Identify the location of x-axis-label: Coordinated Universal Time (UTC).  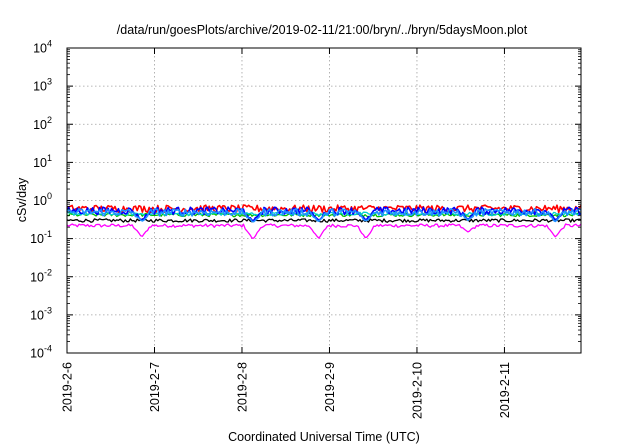
(324, 437).